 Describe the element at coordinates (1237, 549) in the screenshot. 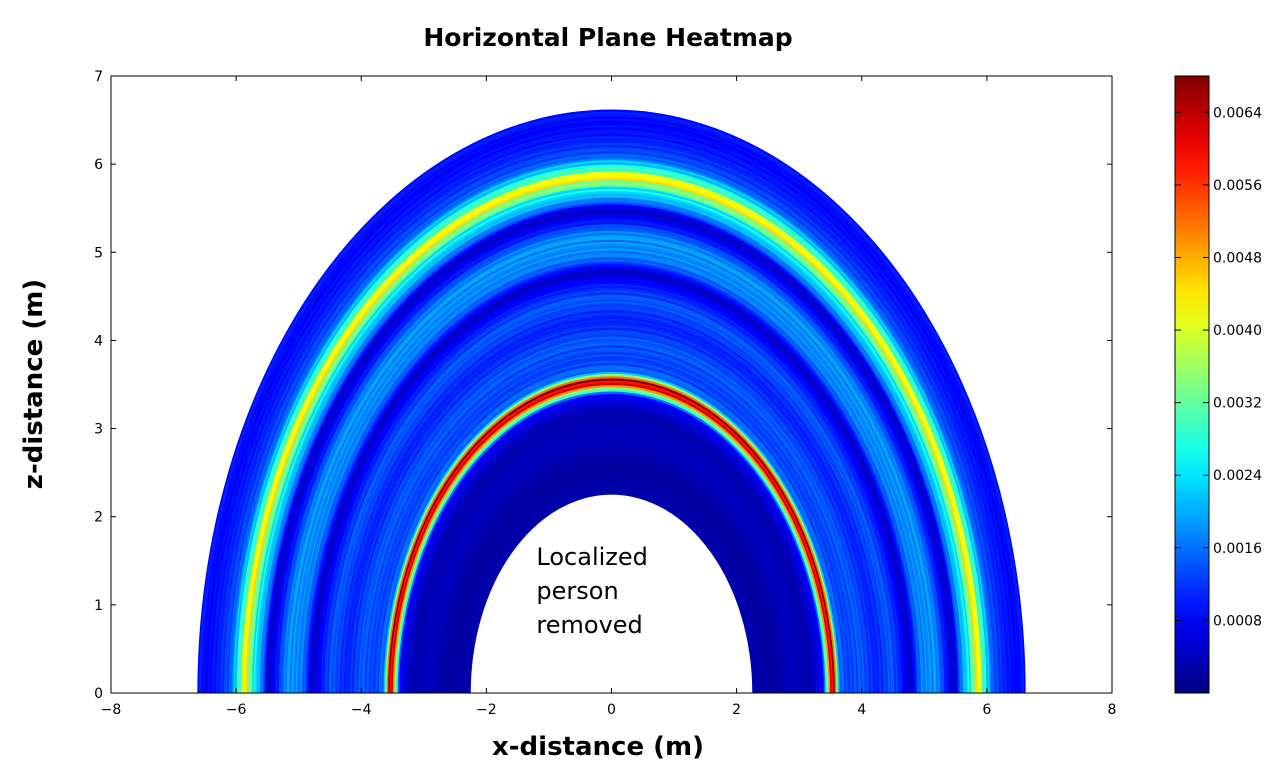

I see `colorbar-tick-label: 0.0016` at that location.